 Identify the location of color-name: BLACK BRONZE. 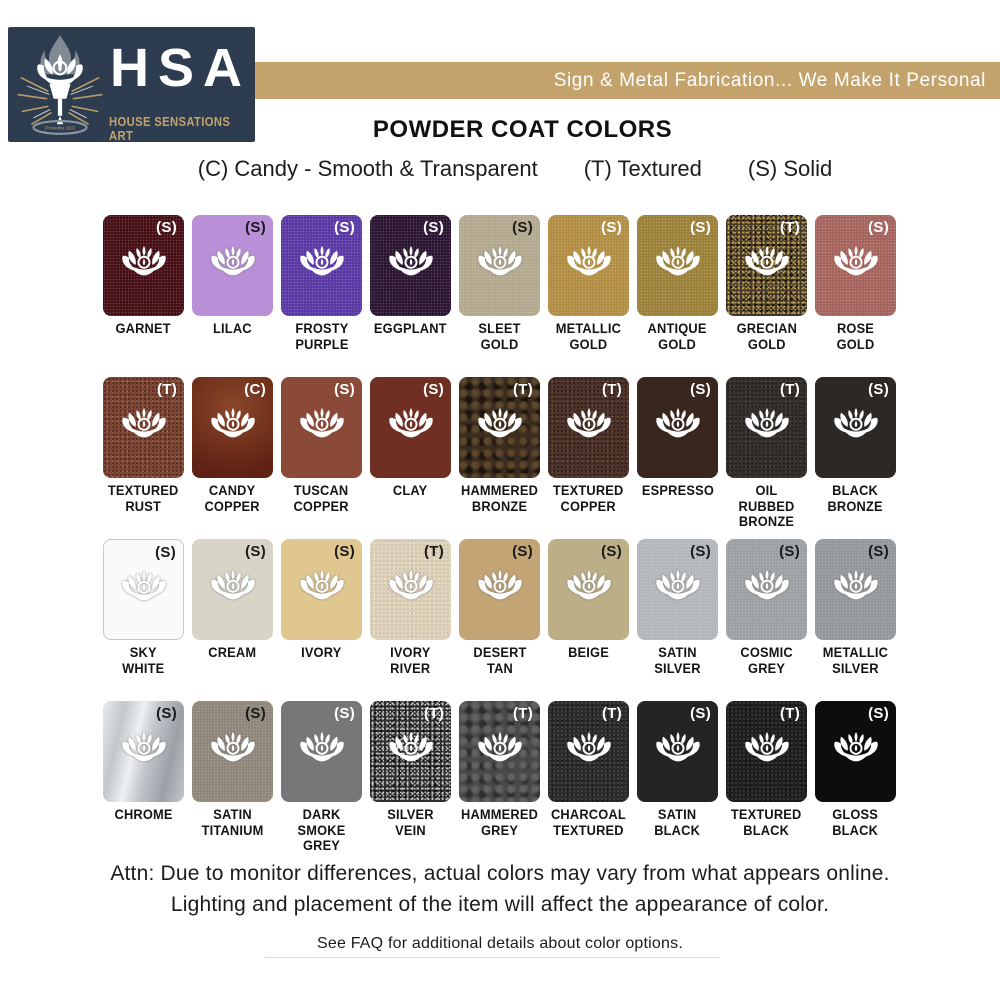
(855, 498).